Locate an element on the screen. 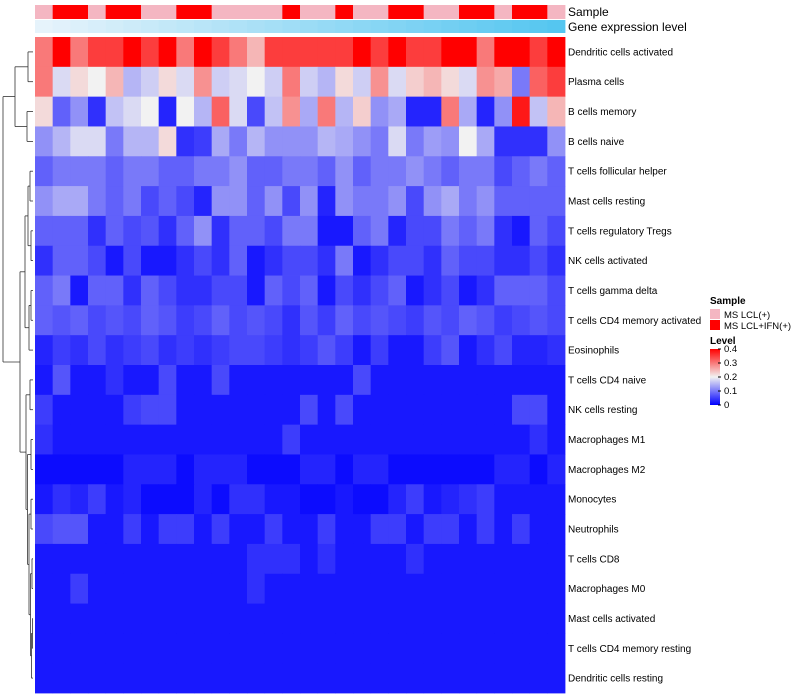  row-label: T cells regulatory Tregs is located at coordinates (620, 231).